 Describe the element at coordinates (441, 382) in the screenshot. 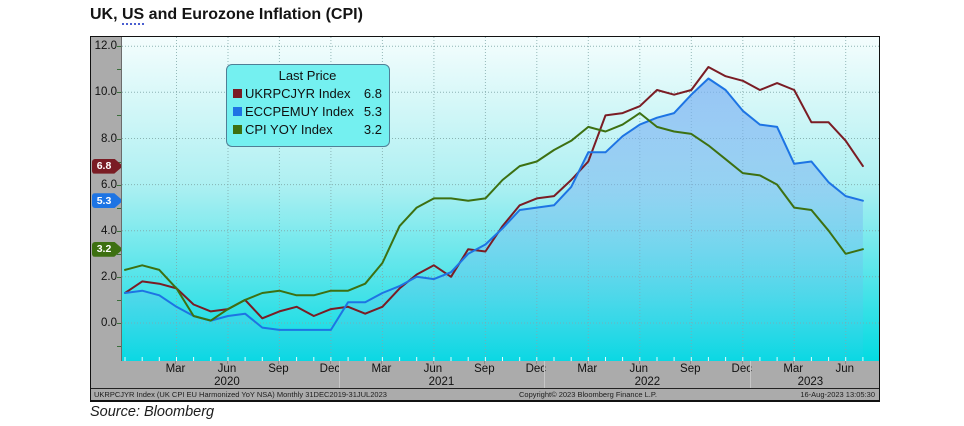

I see `x-axis-year-label: 2021` at that location.